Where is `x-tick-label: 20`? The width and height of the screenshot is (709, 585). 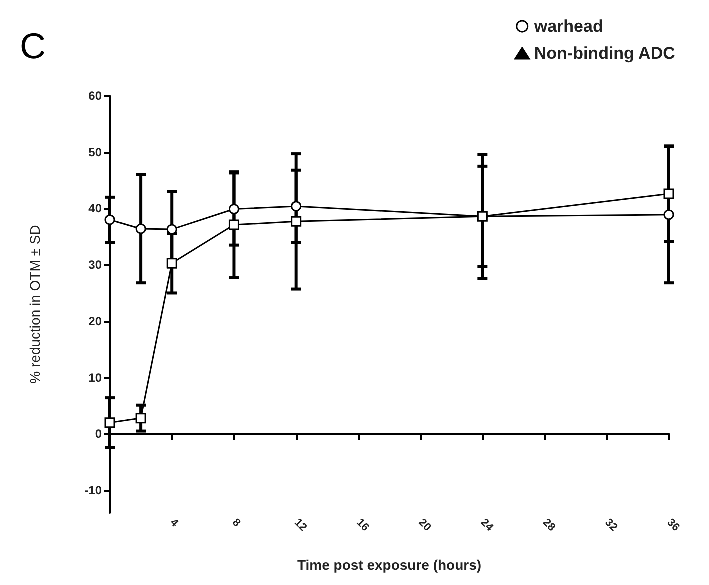
x-tick-label: 20 is located at coordinates (425, 525).